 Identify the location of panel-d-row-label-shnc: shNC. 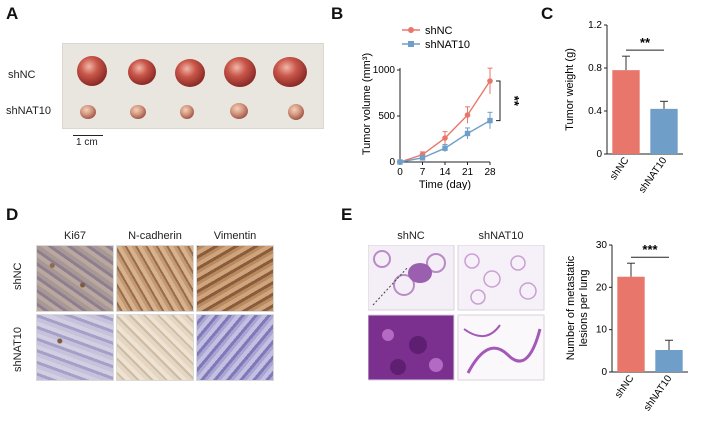
(18, 276).